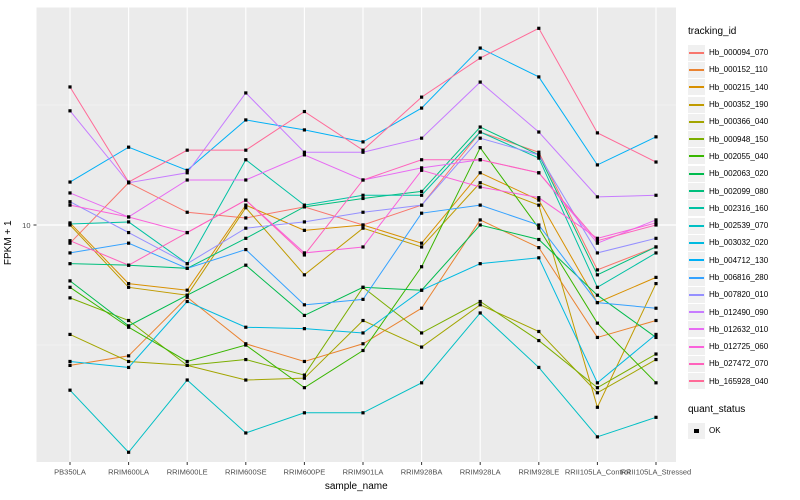 The width and height of the screenshot is (800, 500). Describe the element at coordinates (739, 347) in the screenshot. I see `legend-item-label: Hb_012725_060` at that location.